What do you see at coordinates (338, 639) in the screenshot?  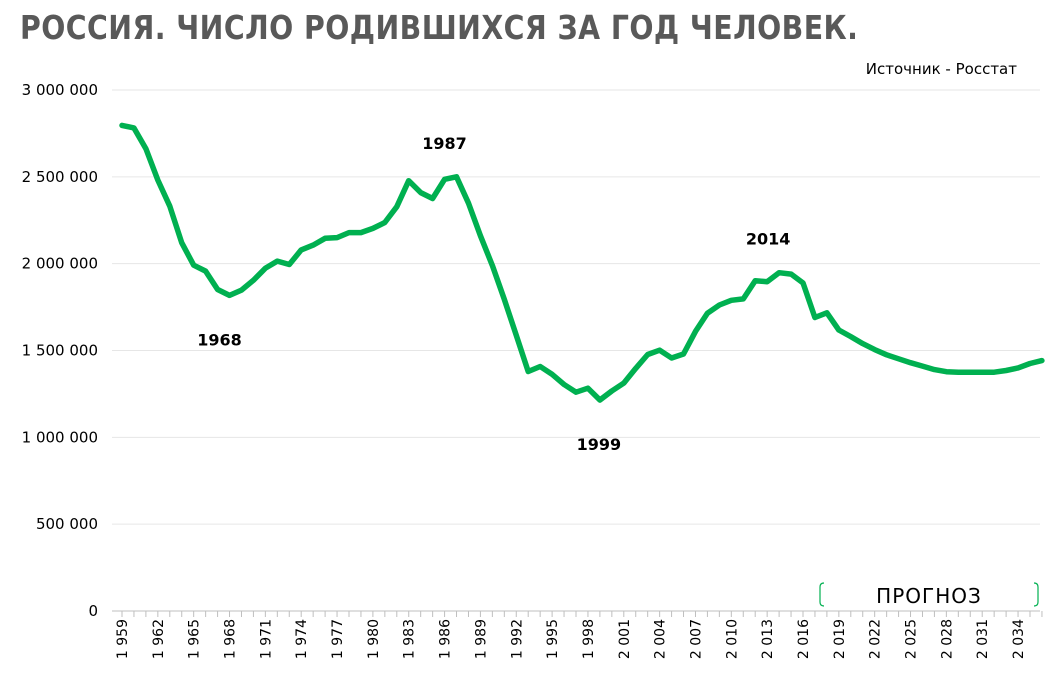 I see `x-tick-label: 1 977` at bounding box center [338, 639].